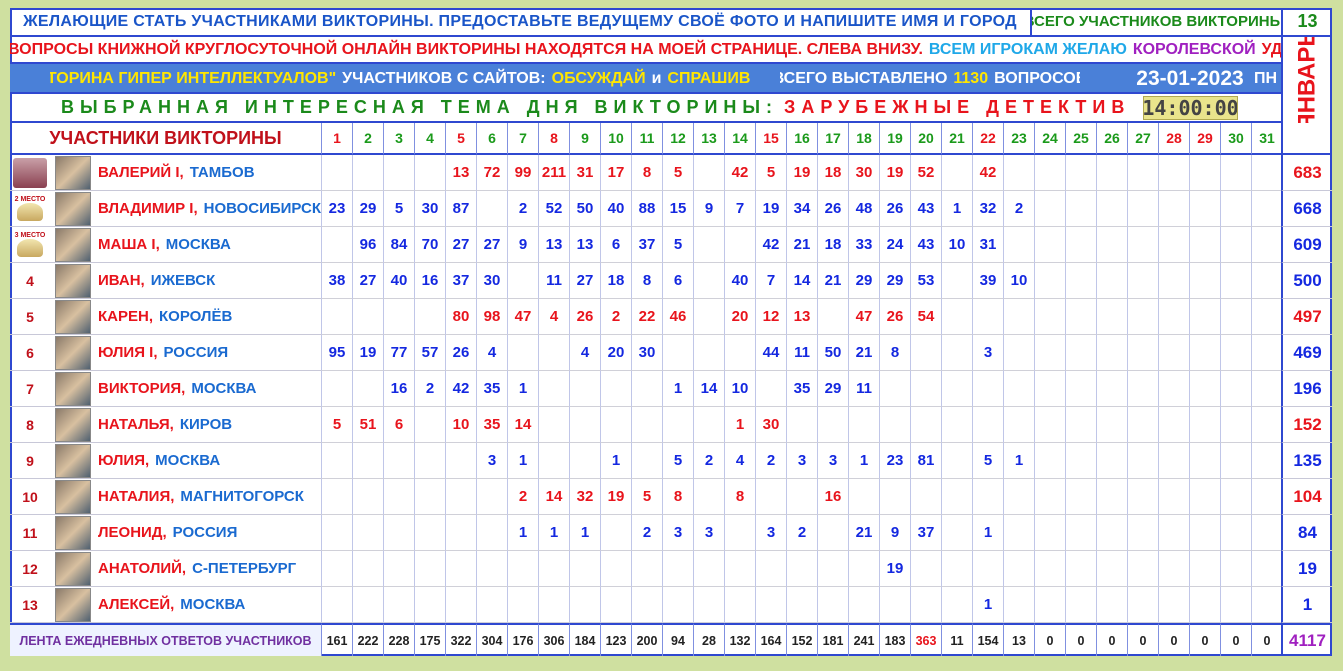 The image size is (1343, 671). Describe the element at coordinates (956, 139) in the screenshot. I see `day-header: 21` at that location.